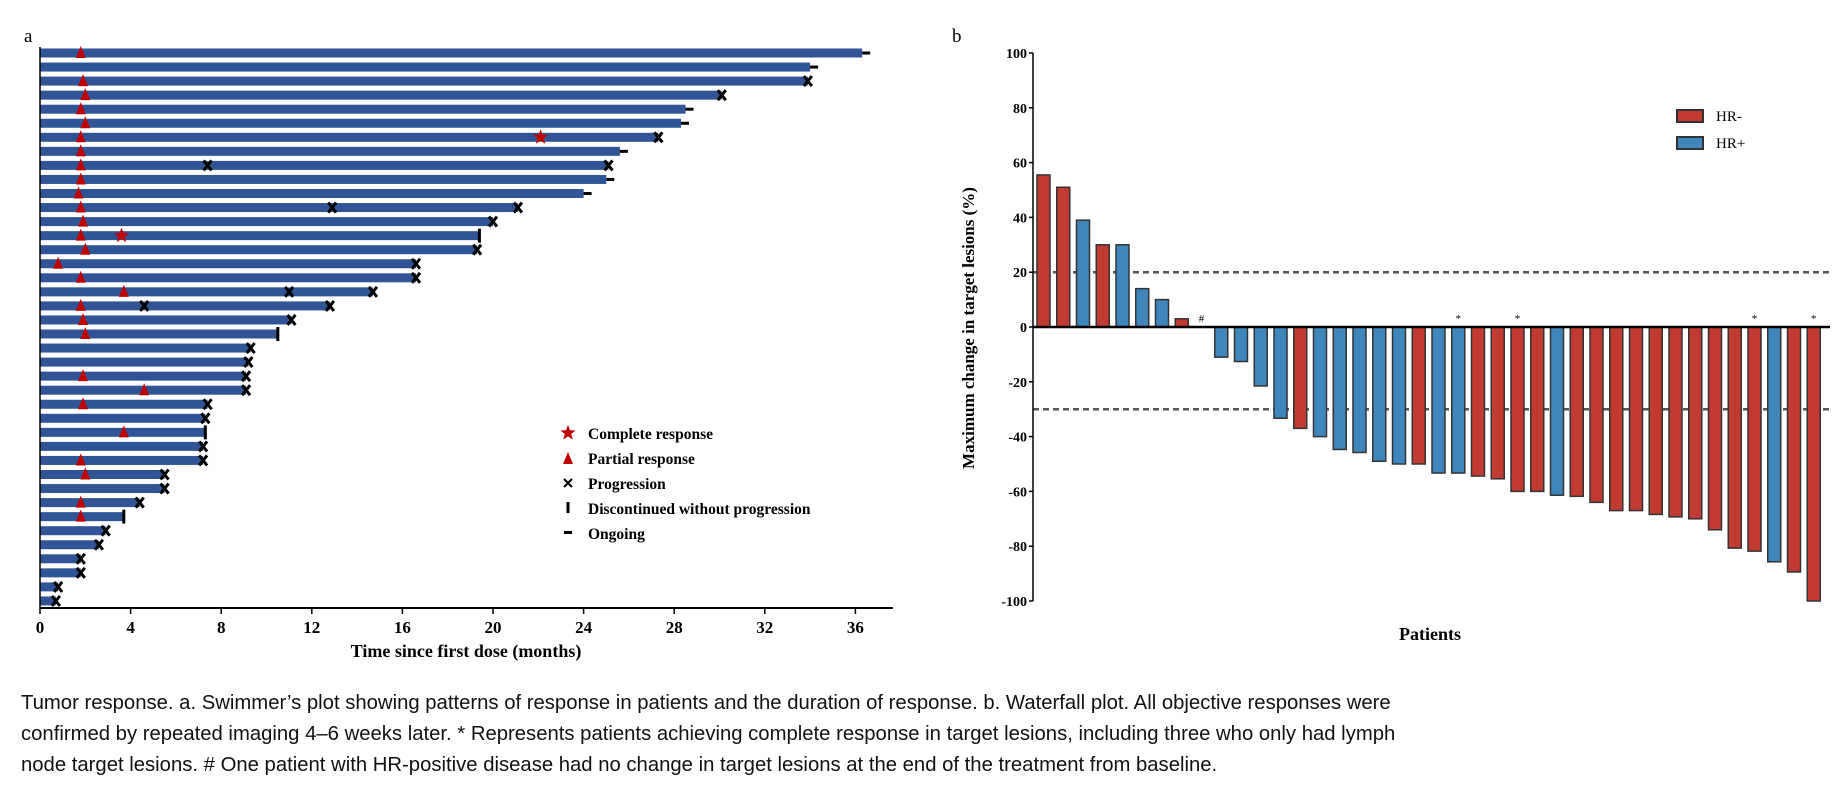 The width and height of the screenshot is (1835, 803). I want to click on panel-label-a: a, so click(28, 36).